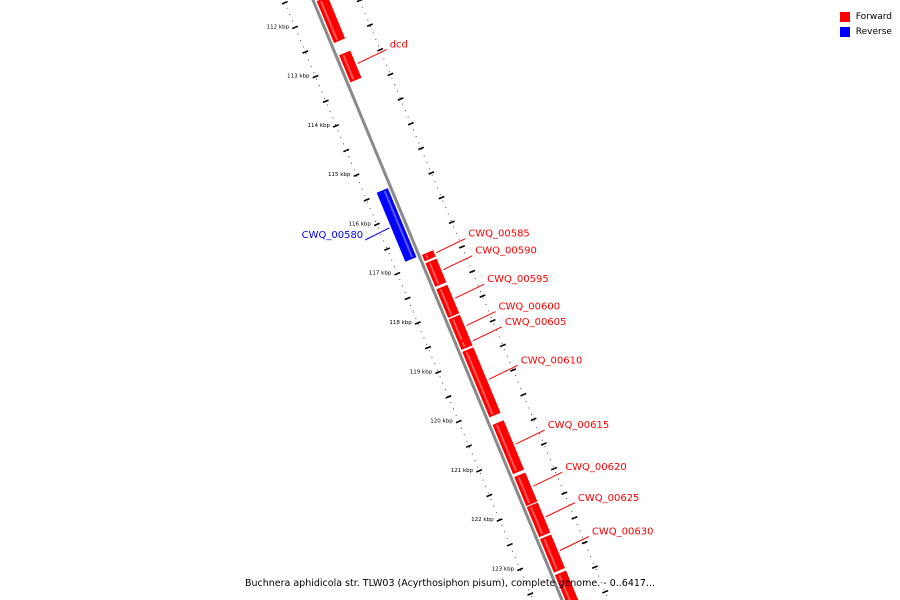 This screenshot has width=900, height=600. Describe the element at coordinates (609, 498) in the screenshot. I see `gene-label-cwq_00625: CWQ_00625` at that location.